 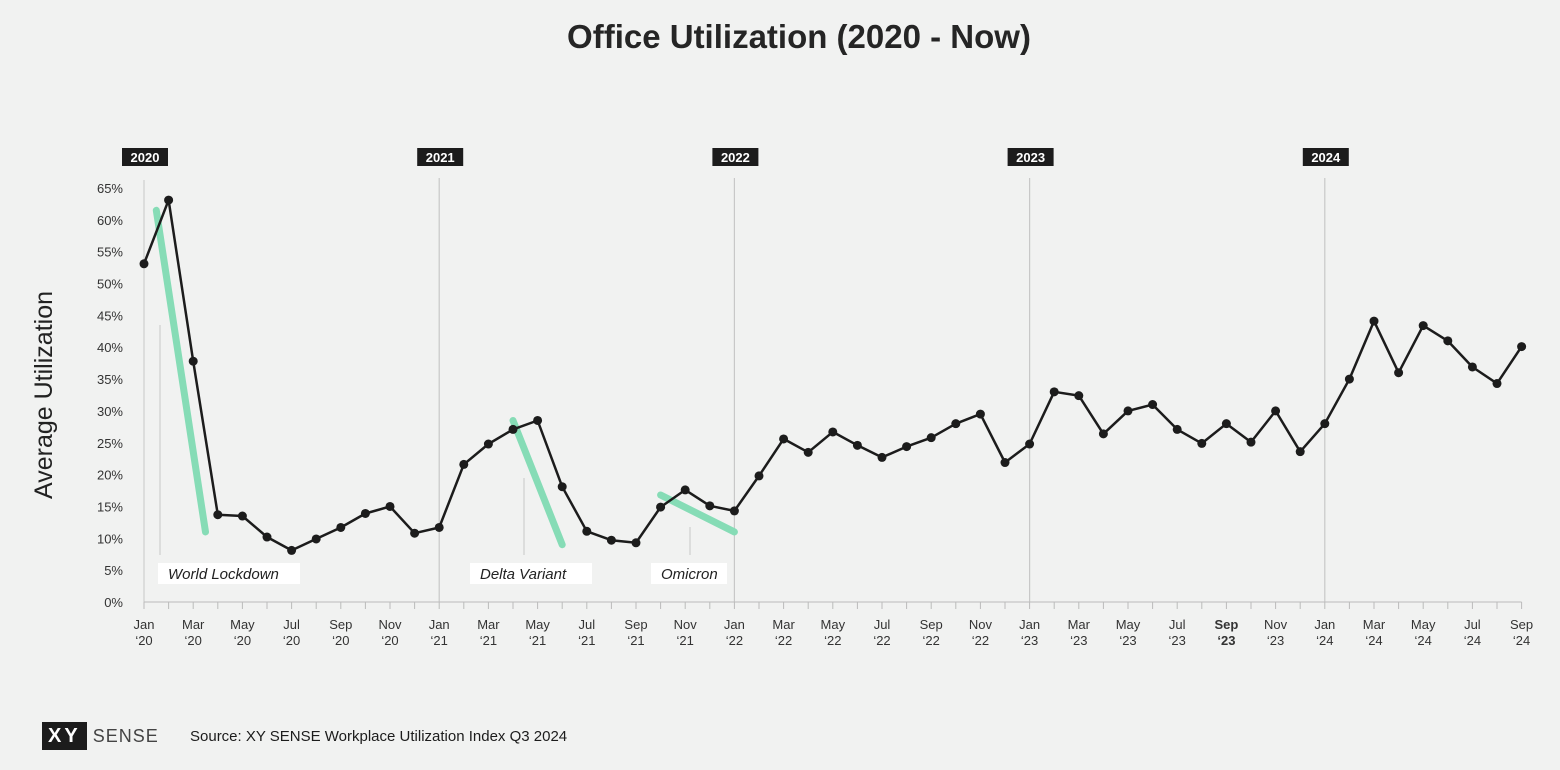 I want to click on year-badge-label: 2020, so click(x=145, y=157).